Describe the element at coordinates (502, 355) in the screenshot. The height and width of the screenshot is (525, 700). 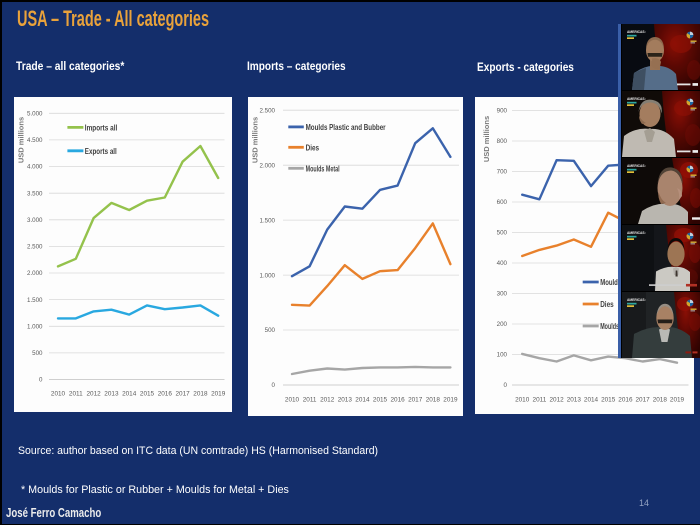
I see `svg-text: 100` at that location.